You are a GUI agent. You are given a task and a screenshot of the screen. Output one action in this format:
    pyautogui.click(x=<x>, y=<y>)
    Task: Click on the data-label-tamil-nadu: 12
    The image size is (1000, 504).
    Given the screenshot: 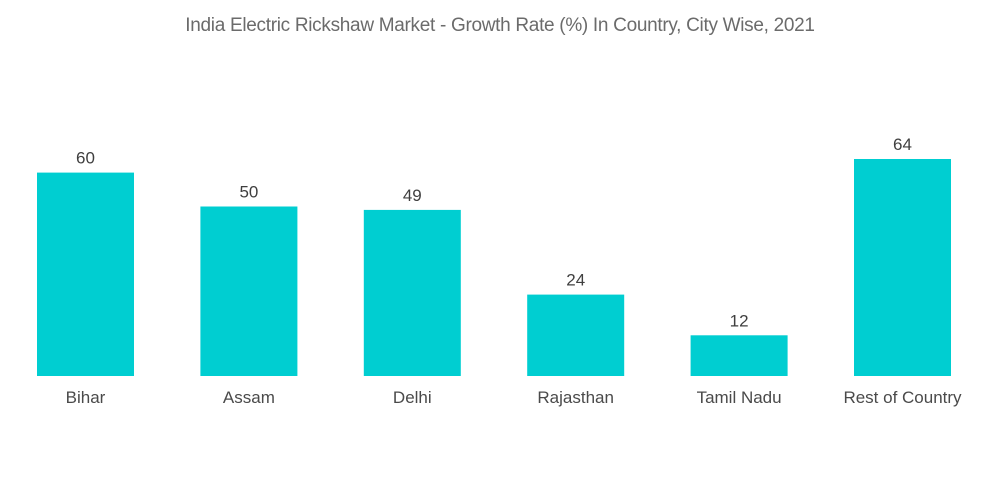 What is the action you would take?
    pyautogui.click(x=739, y=320)
    